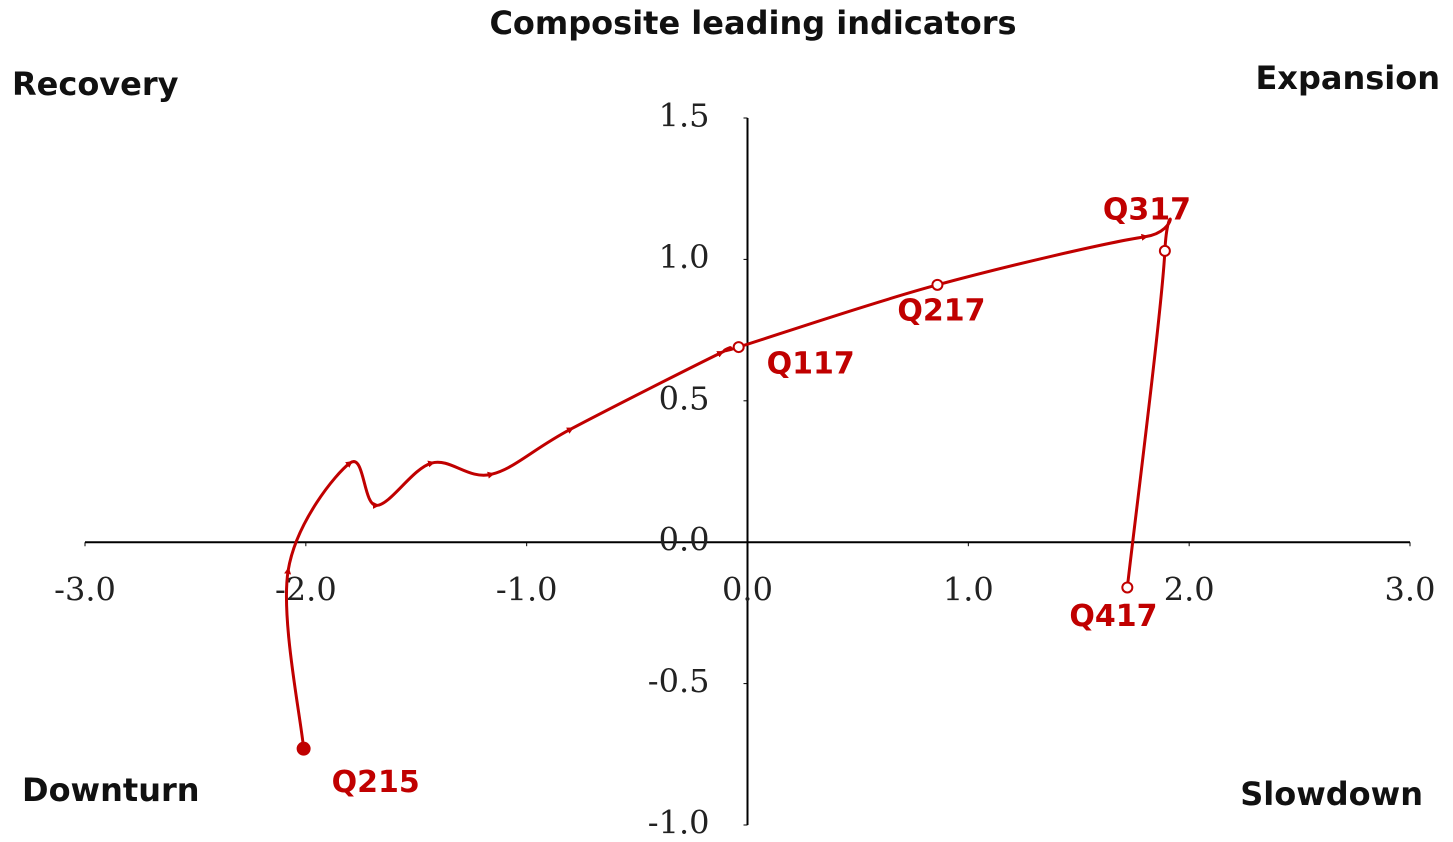 The width and height of the screenshot is (1453, 842). What do you see at coordinates (1147, 209) in the screenshot?
I see `point-label: Q317` at bounding box center [1147, 209].